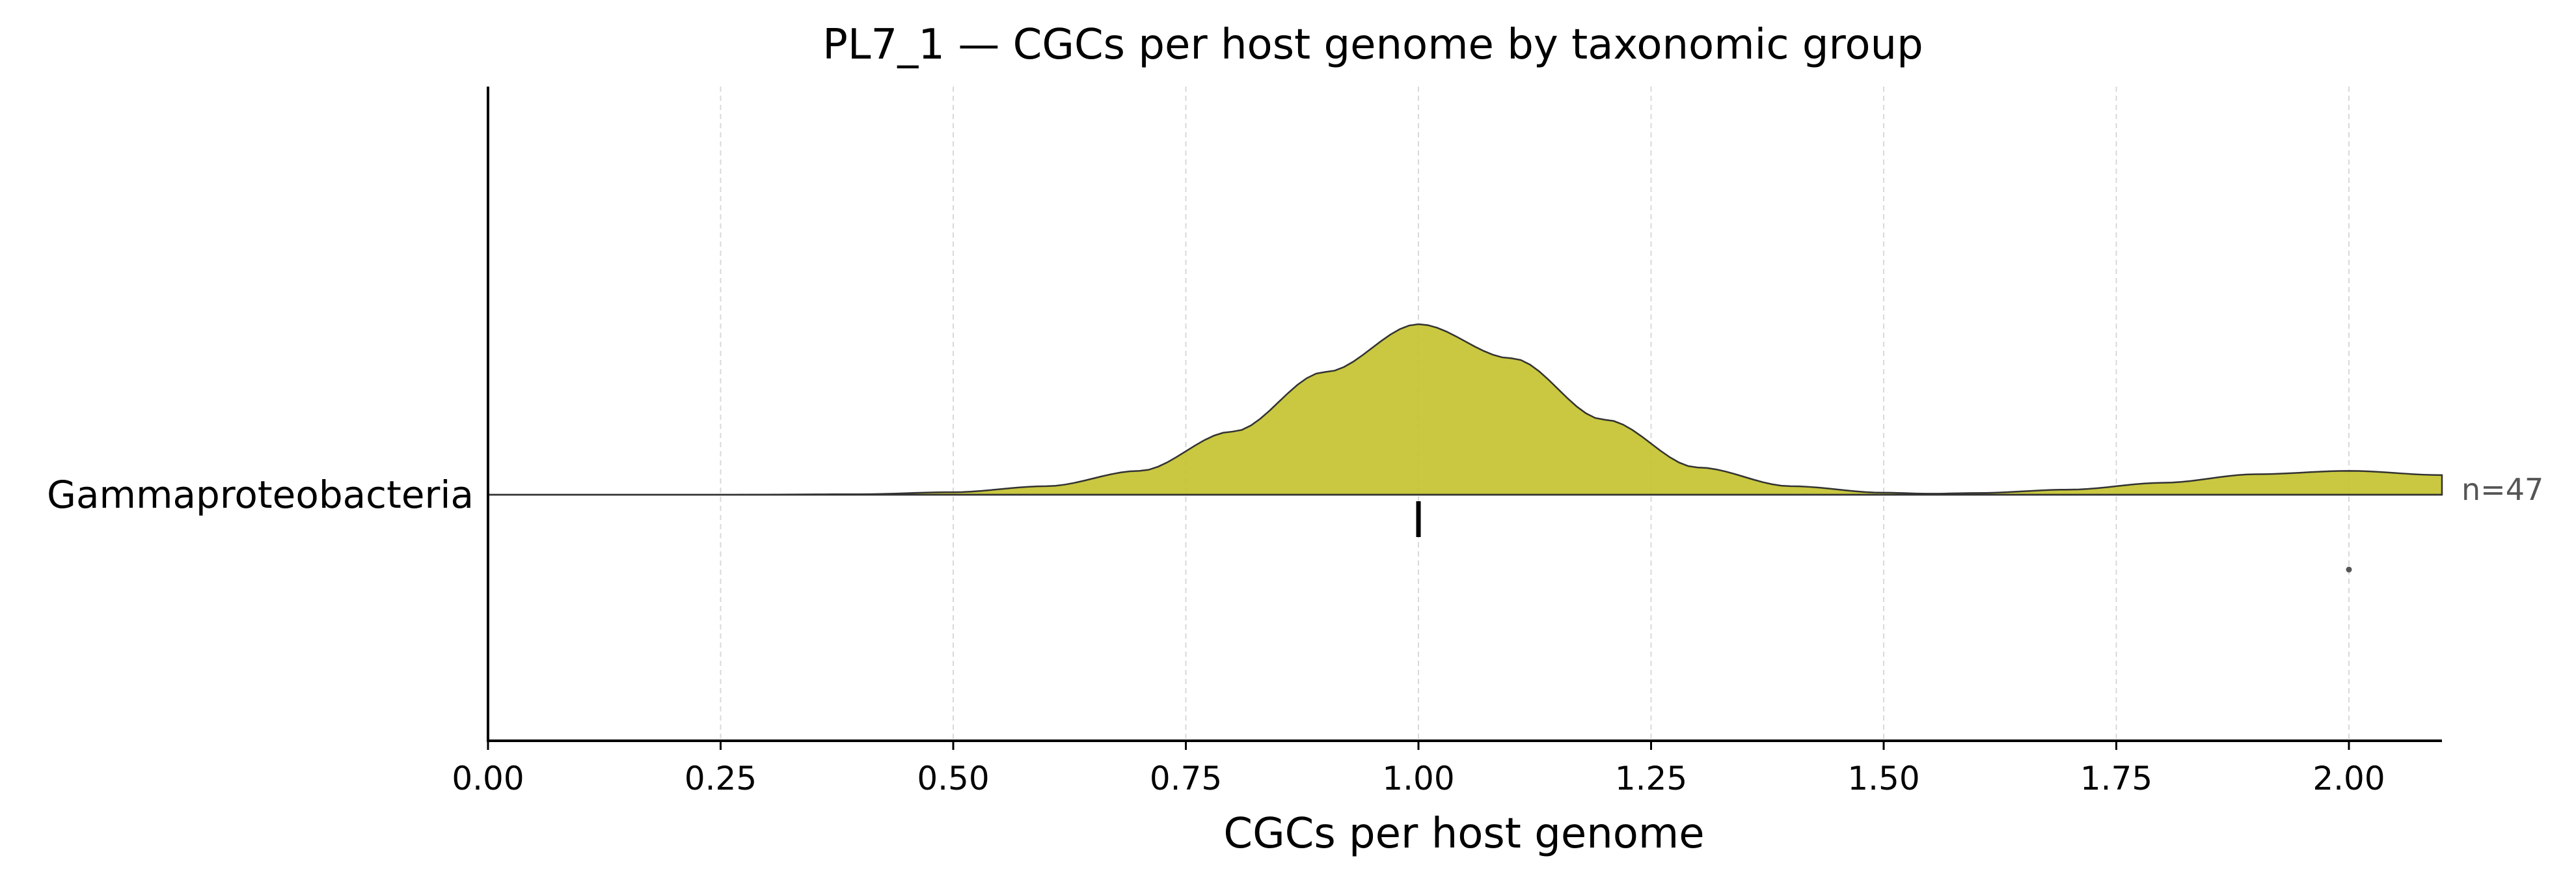 The width and height of the screenshot is (2576, 884). Describe the element at coordinates (1186, 778) in the screenshot. I see `x-tick-label: 0.75` at that location.